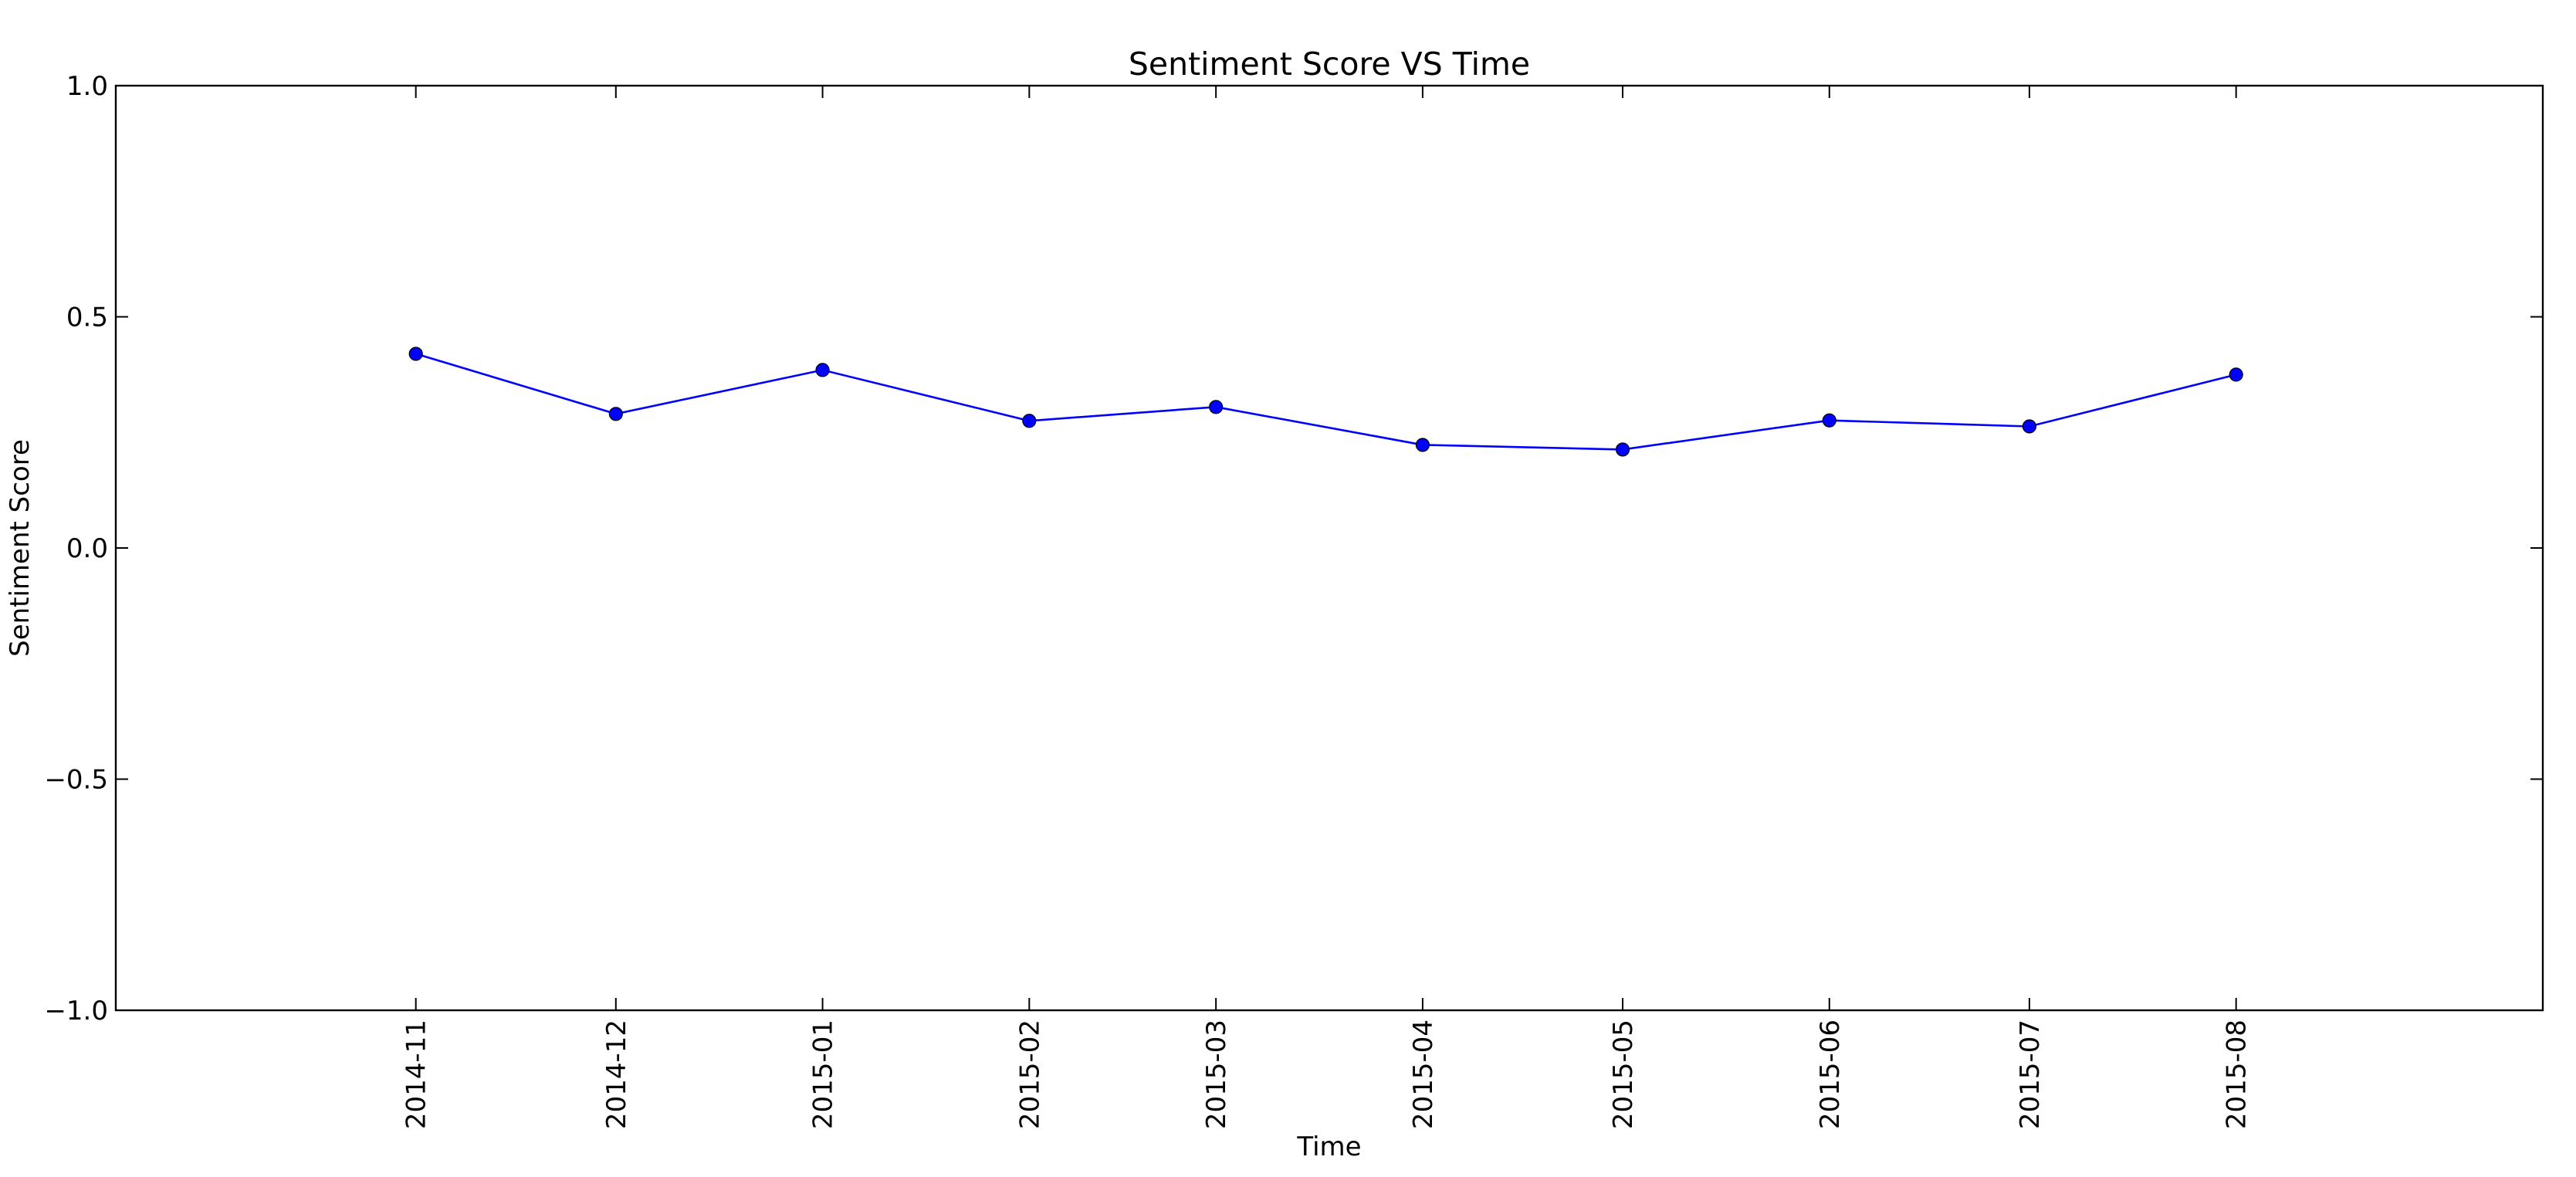 This screenshot has height=1177, width=2576. What do you see at coordinates (1326, 402) in the screenshot?
I see `series-line` at bounding box center [1326, 402].